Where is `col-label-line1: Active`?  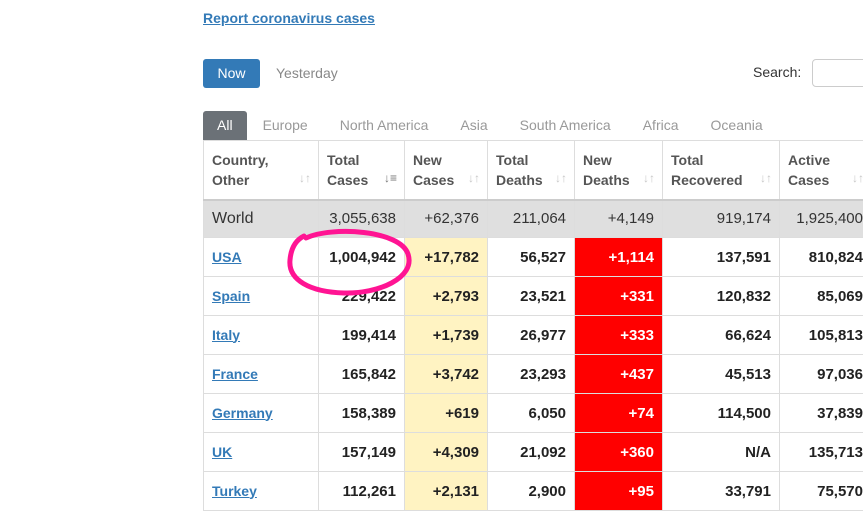
col-label-line1: Active is located at coordinates (809, 160).